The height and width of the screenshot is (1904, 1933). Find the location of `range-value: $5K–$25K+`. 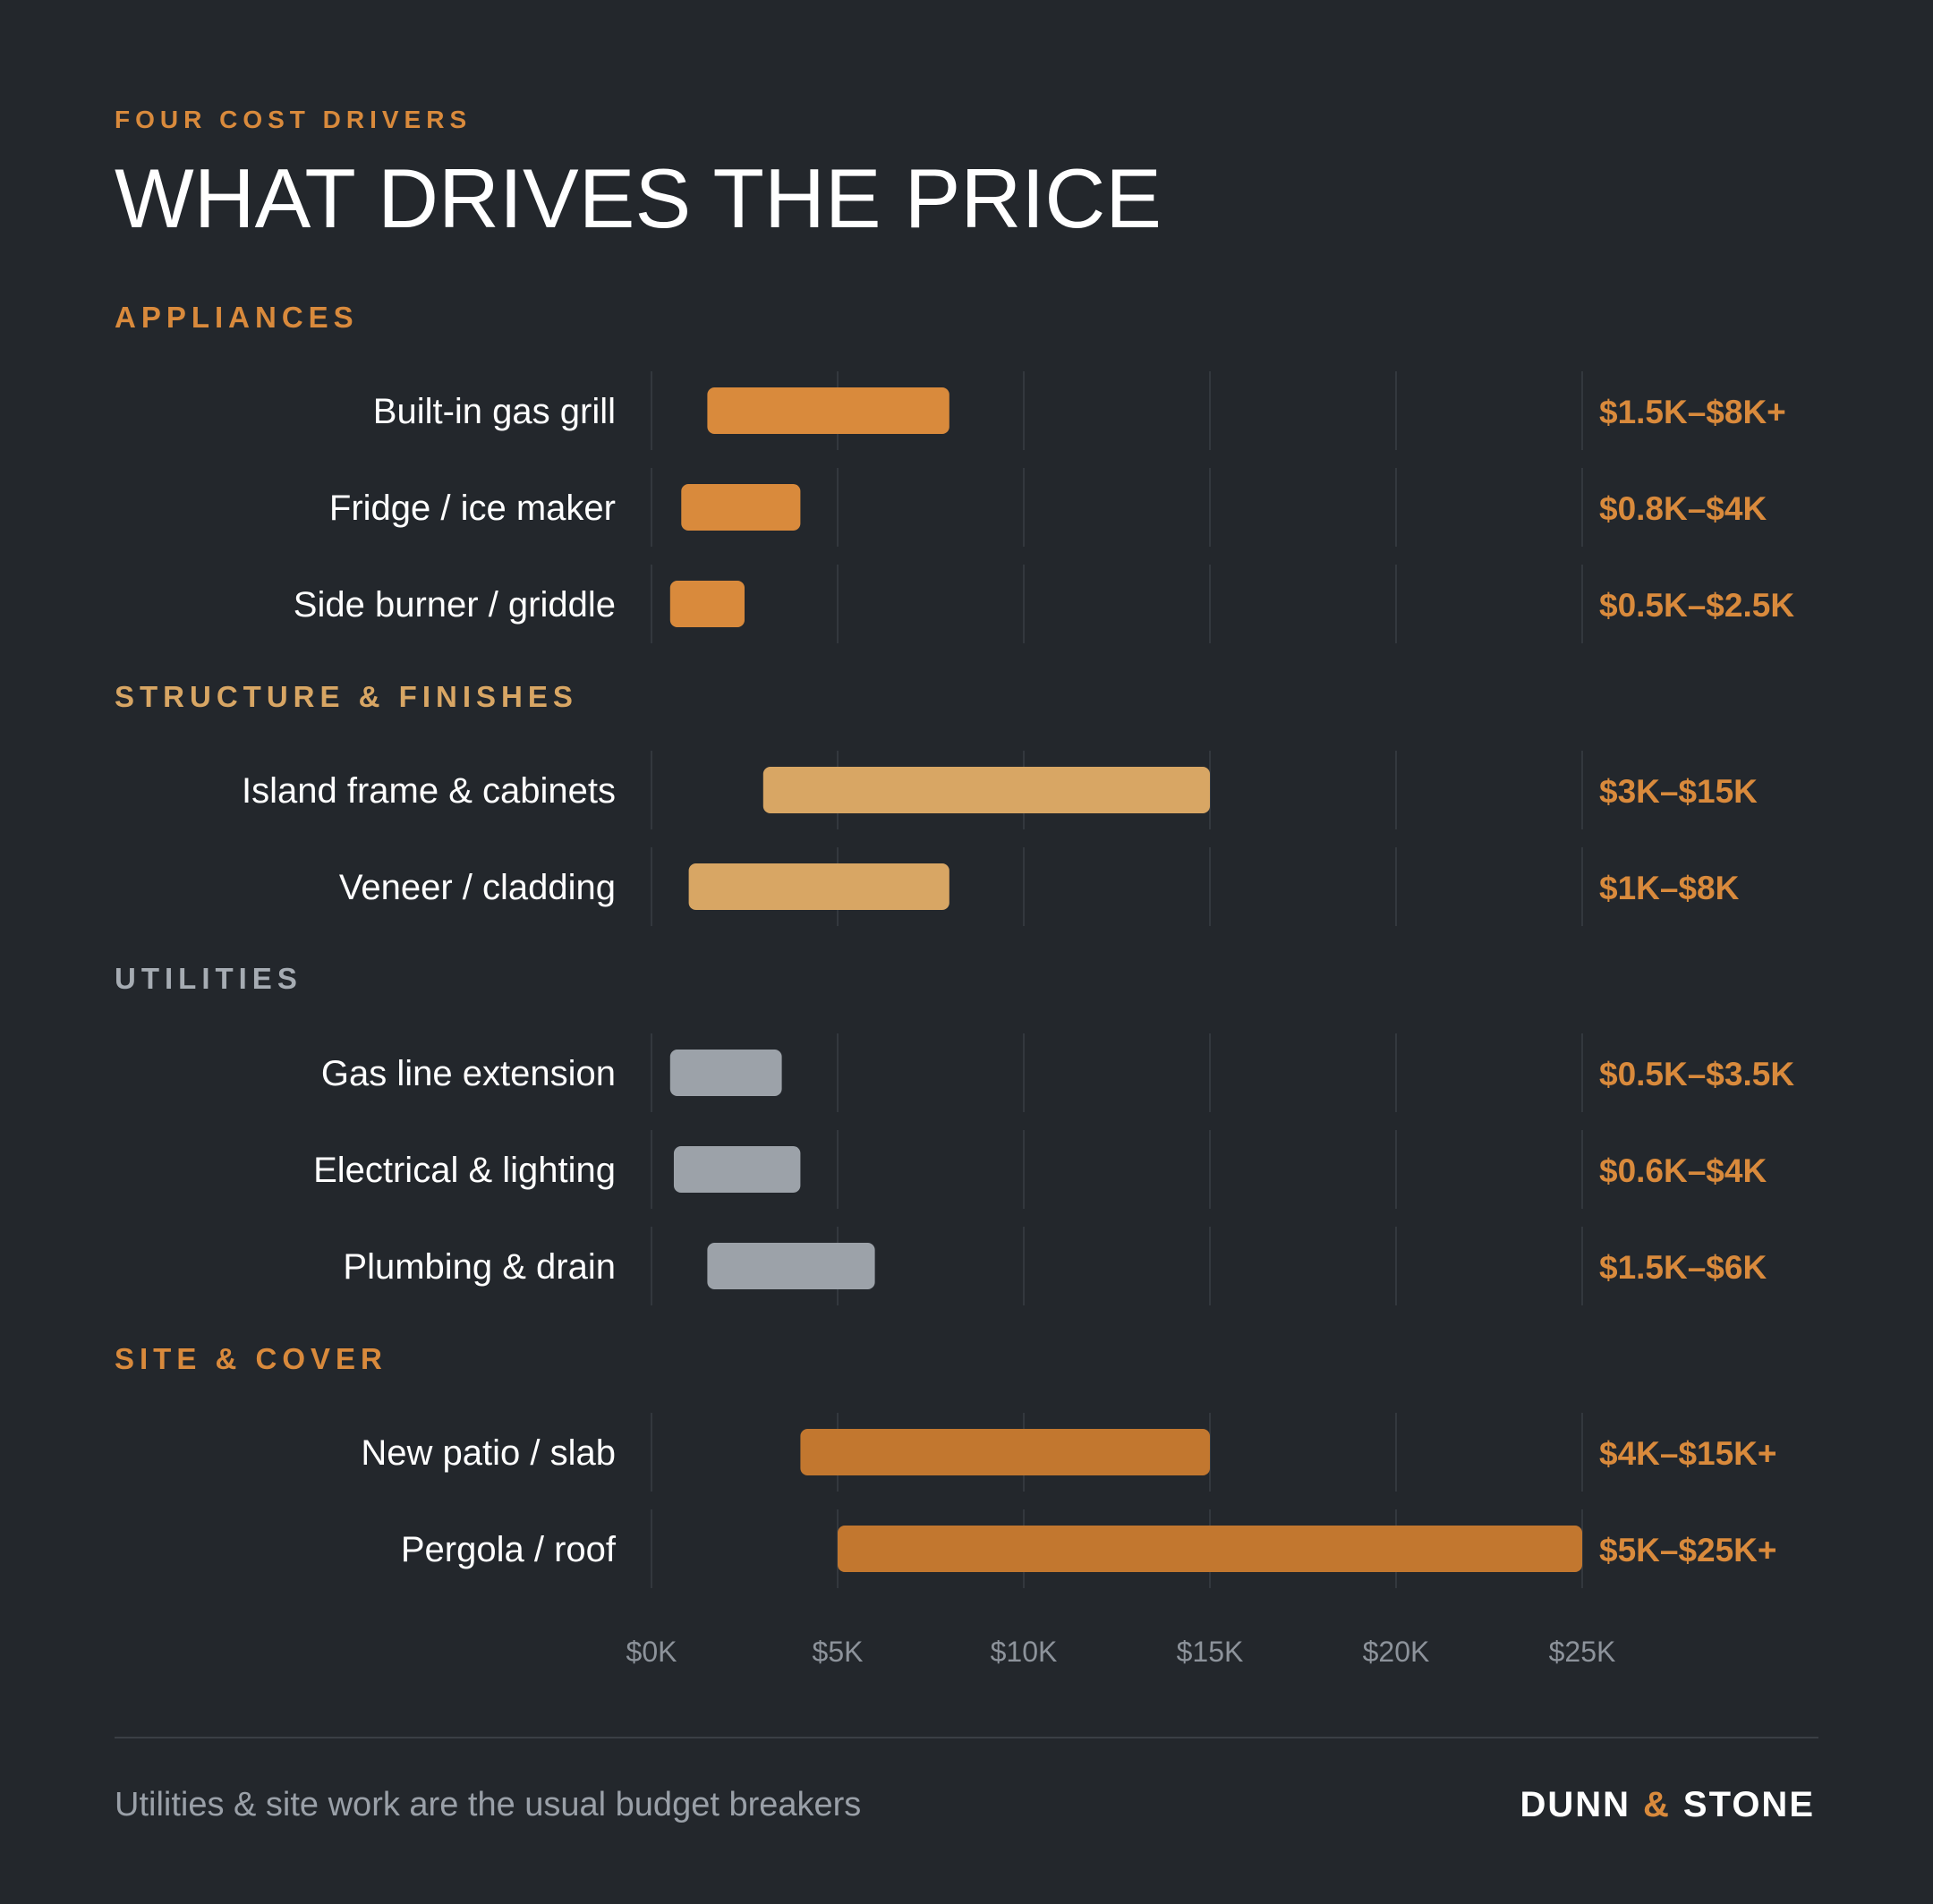

range-value: $5K–$25K+ is located at coordinates (1688, 1550).